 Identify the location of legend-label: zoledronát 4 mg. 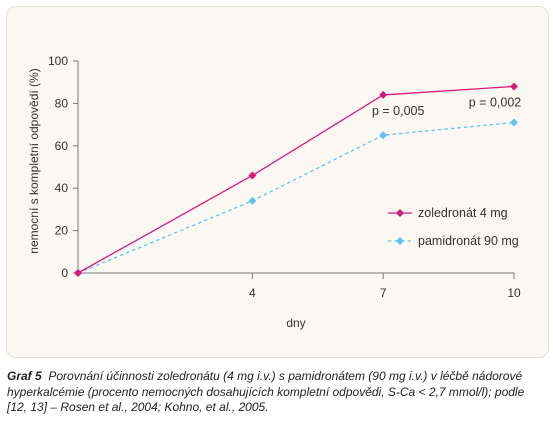
(463, 213).